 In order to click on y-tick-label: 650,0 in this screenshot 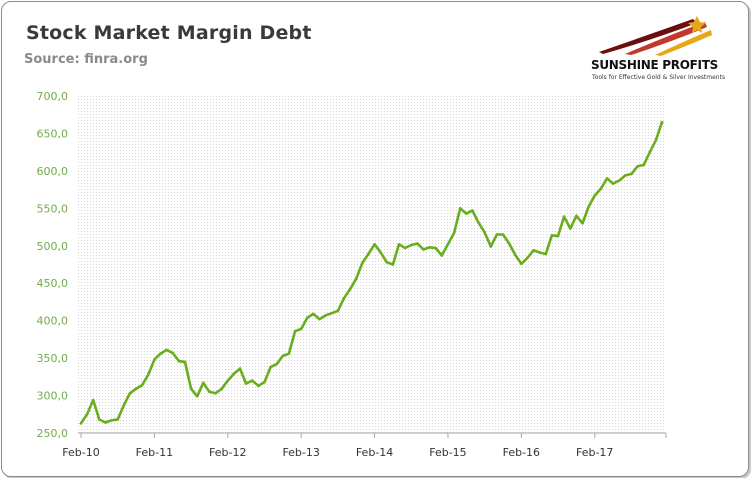, I will do `click(53, 133)`.